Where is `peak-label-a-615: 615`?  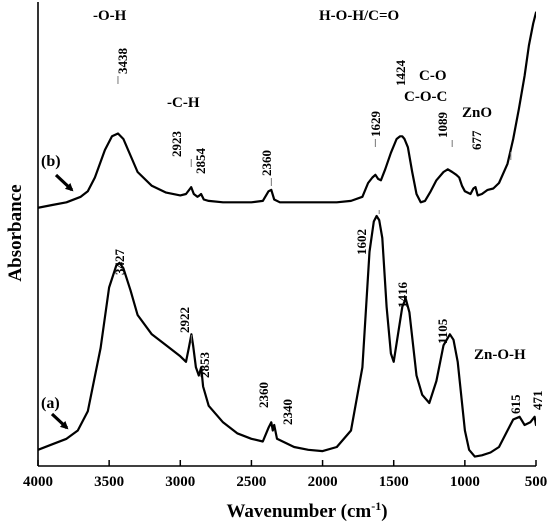 peak-label-a-615: 615 is located at coordinates (515, 404).